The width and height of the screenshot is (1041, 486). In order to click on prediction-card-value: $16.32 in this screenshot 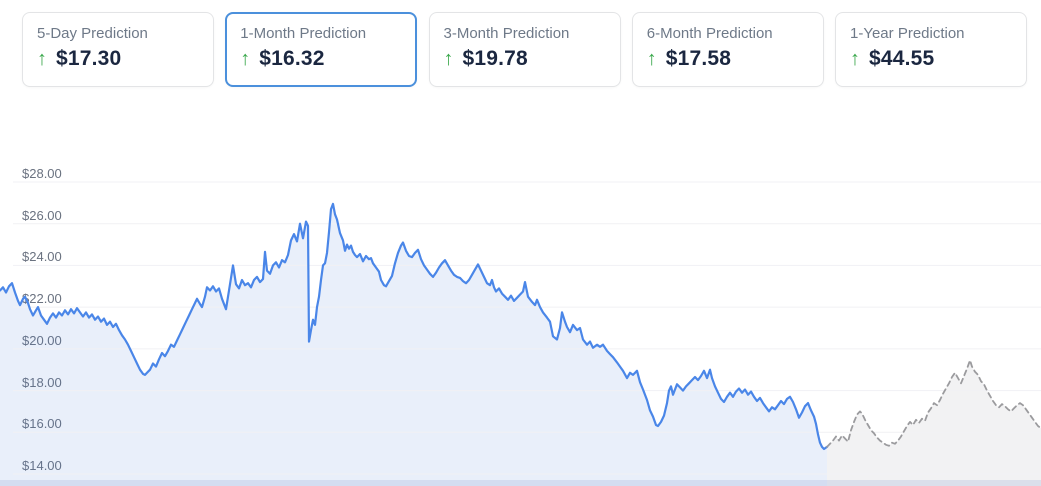, I will do `click(292, 58)`.